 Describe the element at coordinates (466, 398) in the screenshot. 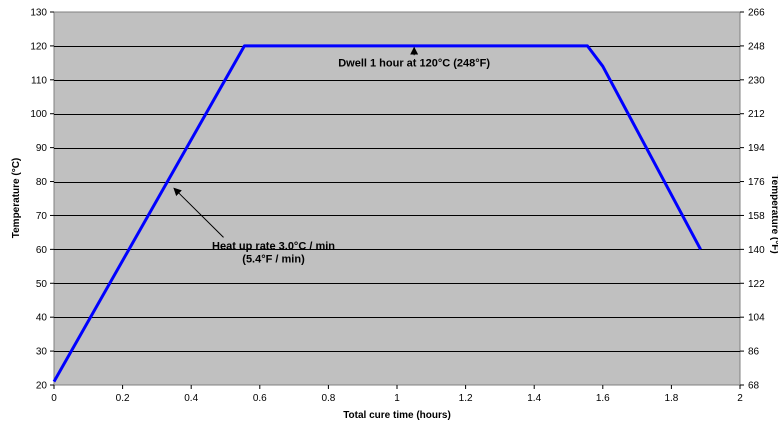

I see `x-tick-label: 1.2` at that location.